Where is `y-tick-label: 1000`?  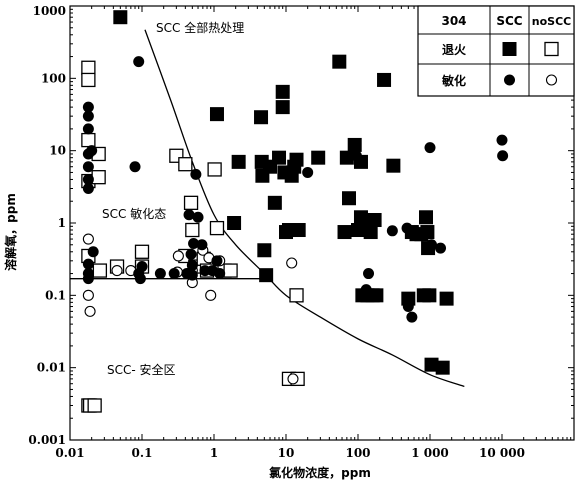
y-tick-label: 1000 is located at coordinates (49, 11).